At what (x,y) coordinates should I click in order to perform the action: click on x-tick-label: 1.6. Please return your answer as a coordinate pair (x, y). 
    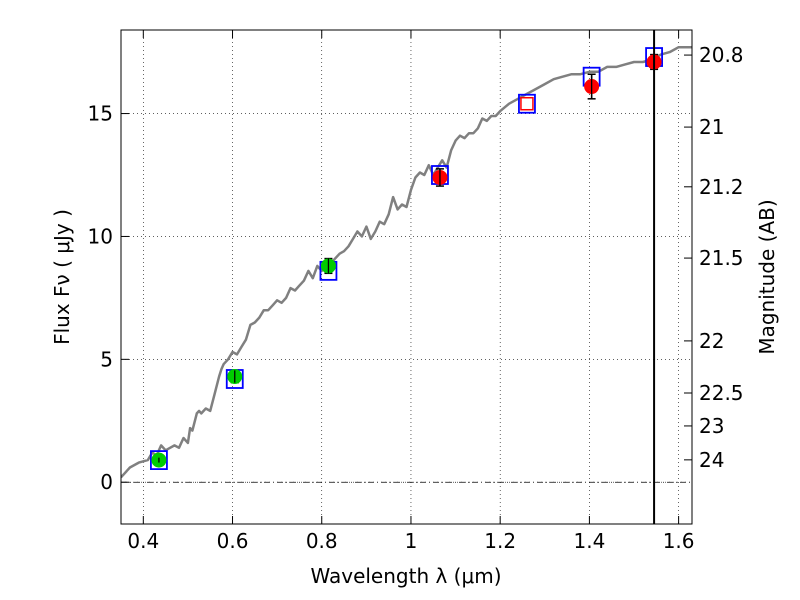
    Looking at the image, I should click on (679, 541).